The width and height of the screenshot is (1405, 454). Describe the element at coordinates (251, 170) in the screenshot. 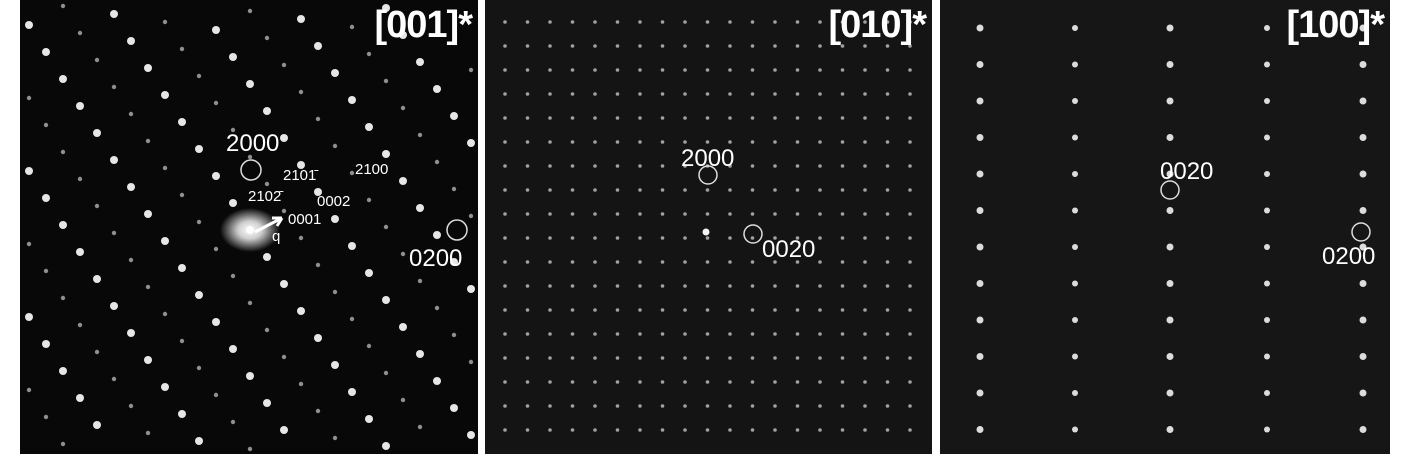

I see `spot-marker-circle` at that location.